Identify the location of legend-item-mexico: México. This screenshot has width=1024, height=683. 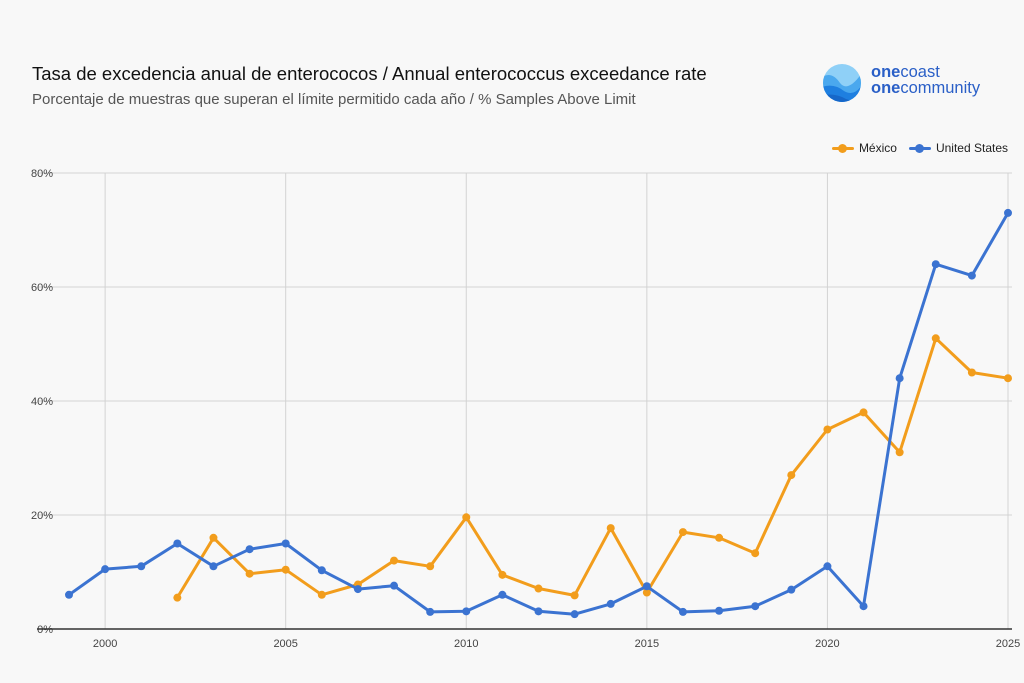
(864, 148).